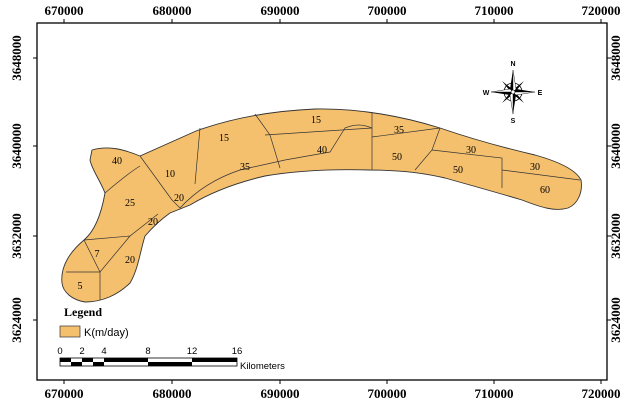 This screenshot has width=630, height=402. What do you see at coordinates (540, 93) in the screenshot?
I see `compass-e: E` at bounding box center [540, 93].